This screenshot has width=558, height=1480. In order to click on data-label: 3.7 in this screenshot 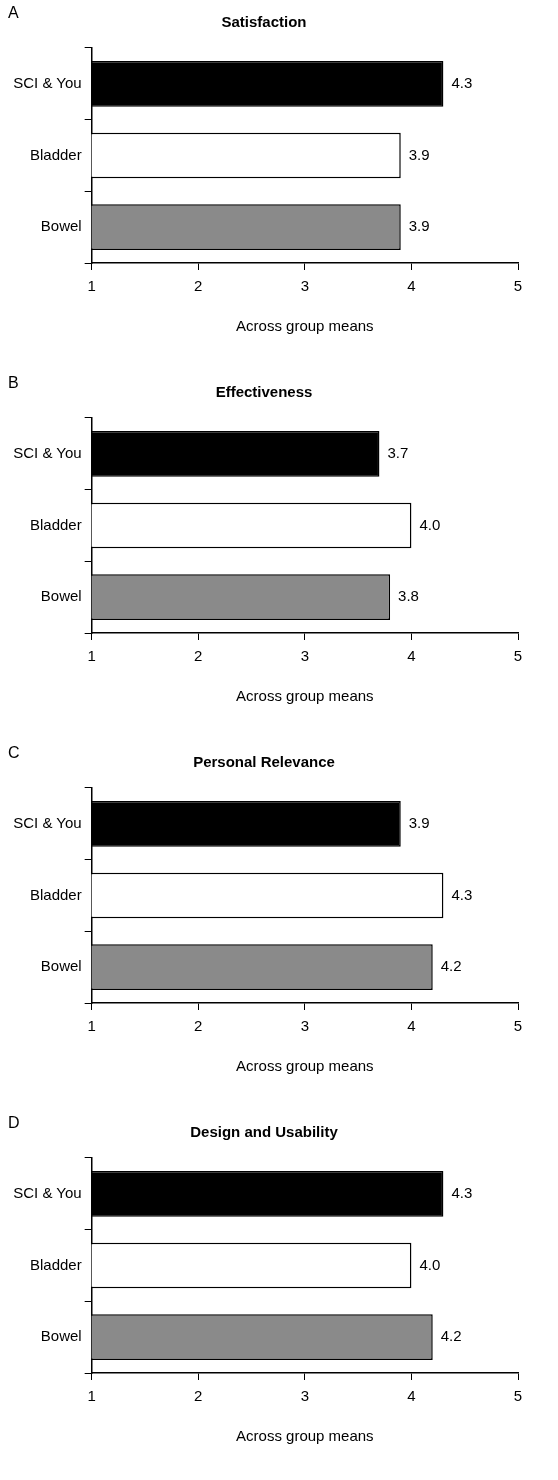, I will do `click(398, 452)`.